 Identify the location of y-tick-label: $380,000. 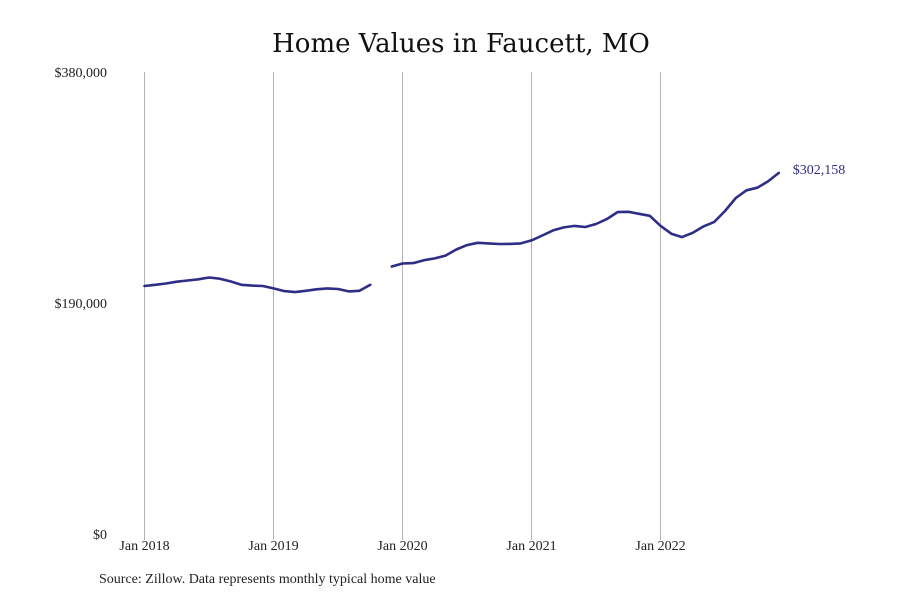
(81, 73).